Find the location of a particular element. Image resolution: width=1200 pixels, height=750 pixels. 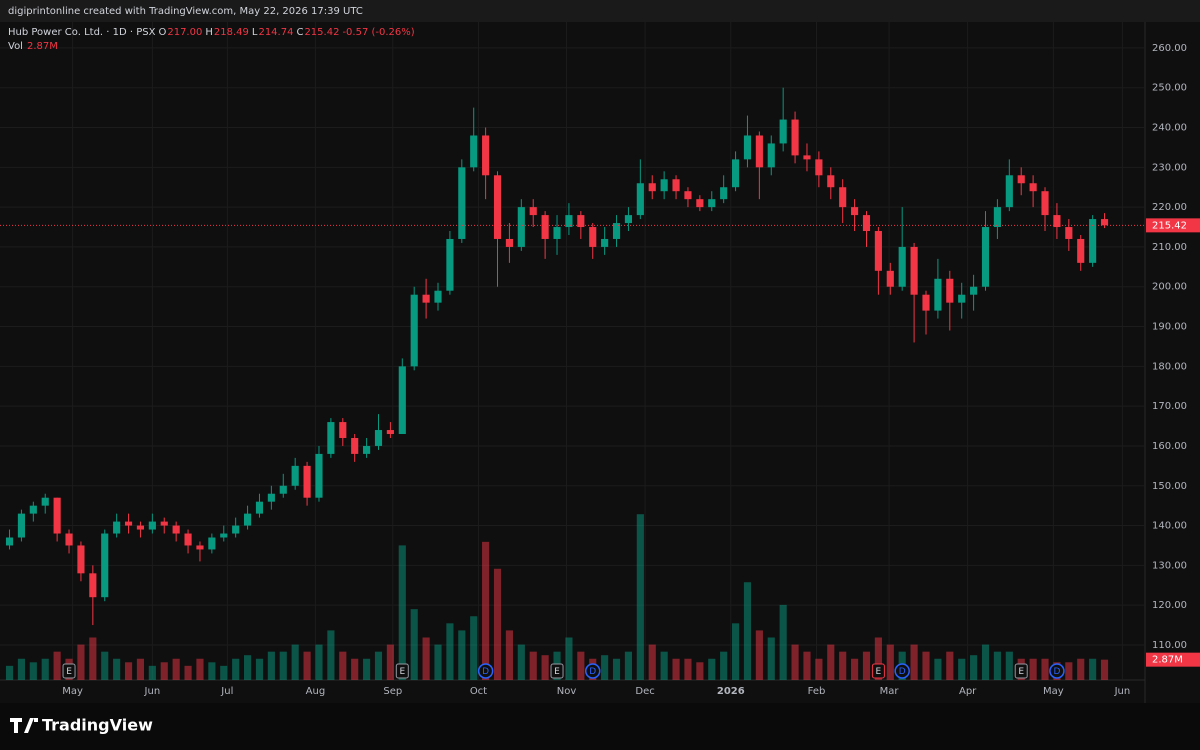

event-marker: D is located at coordinates (592, 671).